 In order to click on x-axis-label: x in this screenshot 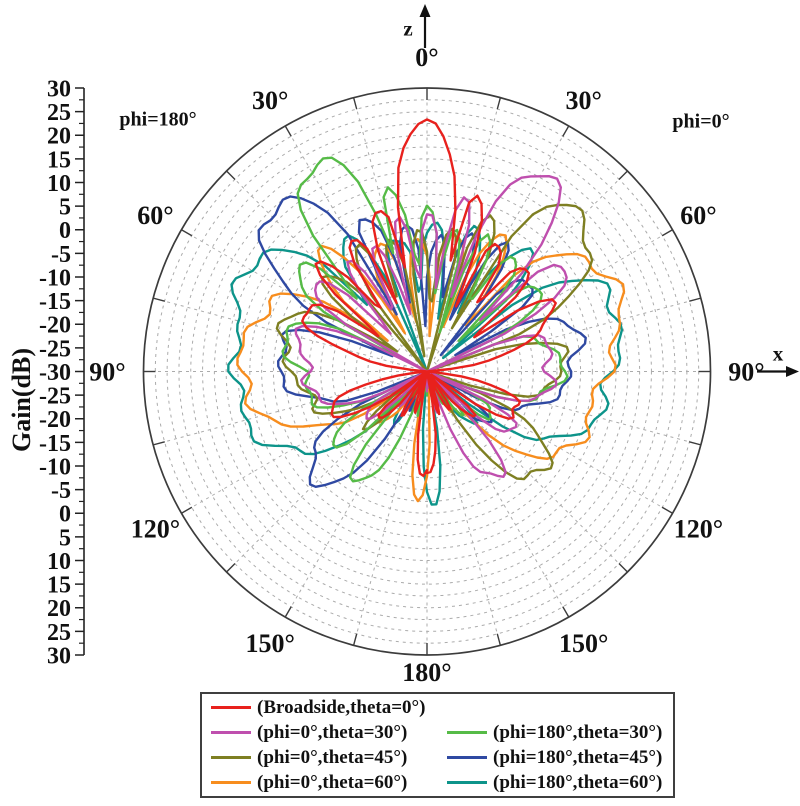, I will do `click(778, 353)`.